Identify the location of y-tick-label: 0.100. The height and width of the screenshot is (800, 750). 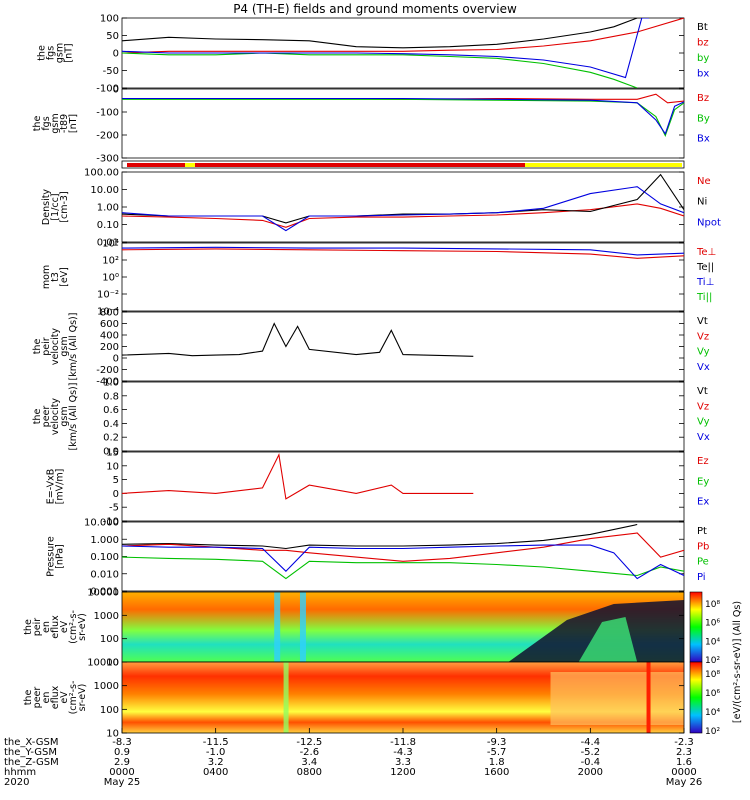
(104, 557).